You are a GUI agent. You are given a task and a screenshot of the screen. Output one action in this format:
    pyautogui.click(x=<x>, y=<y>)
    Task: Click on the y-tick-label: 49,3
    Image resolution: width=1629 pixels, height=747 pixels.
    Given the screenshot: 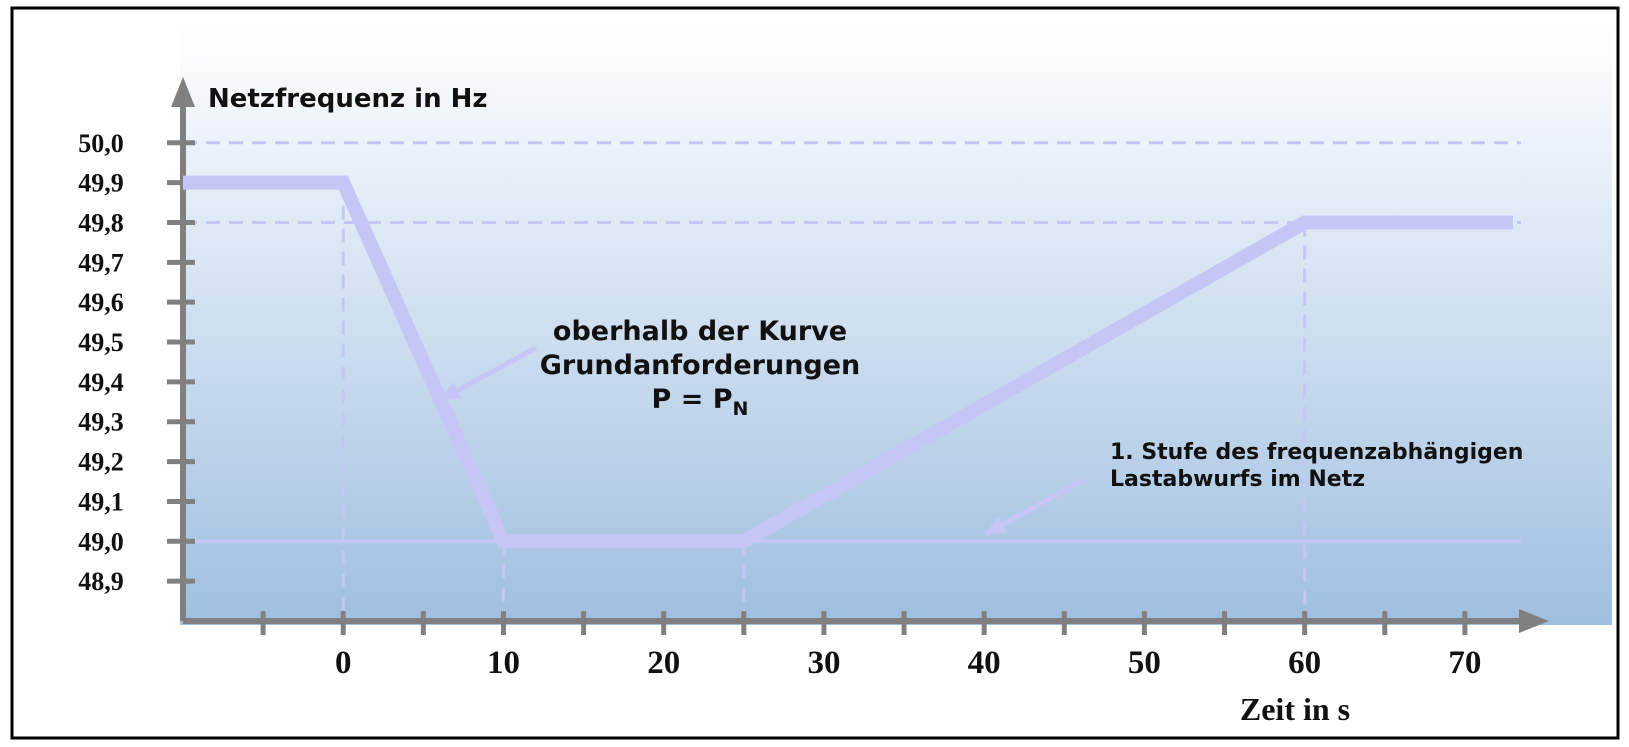 What is the action you would take?
    pyautogui.click(x=101, y=422)
    